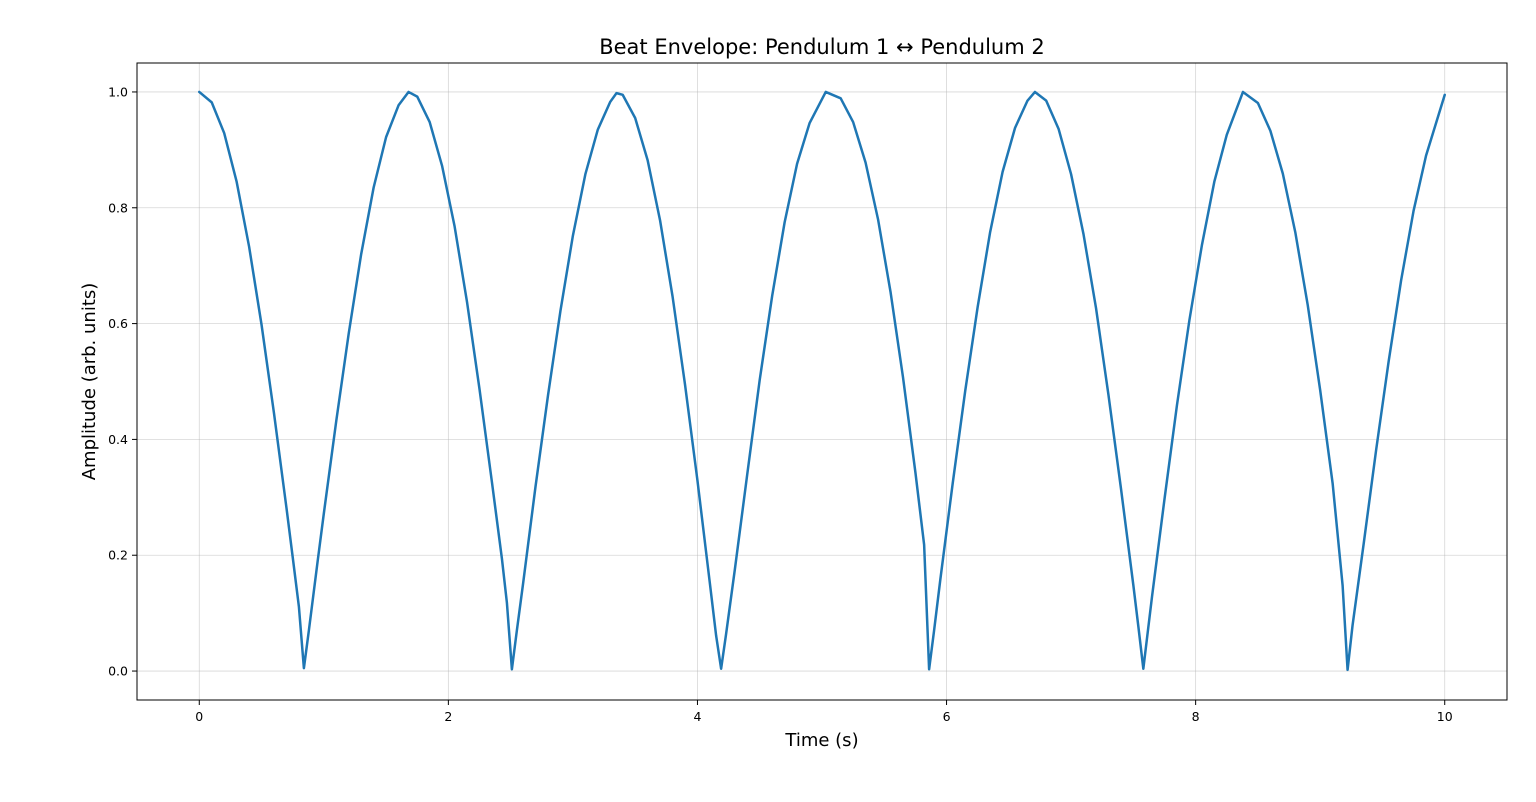 The image size is (1536, 802). What do you see at coordinates (1196, 716) in the screenshot?
I see `x-tick-label: 8` at bounding box center [1196, 716].